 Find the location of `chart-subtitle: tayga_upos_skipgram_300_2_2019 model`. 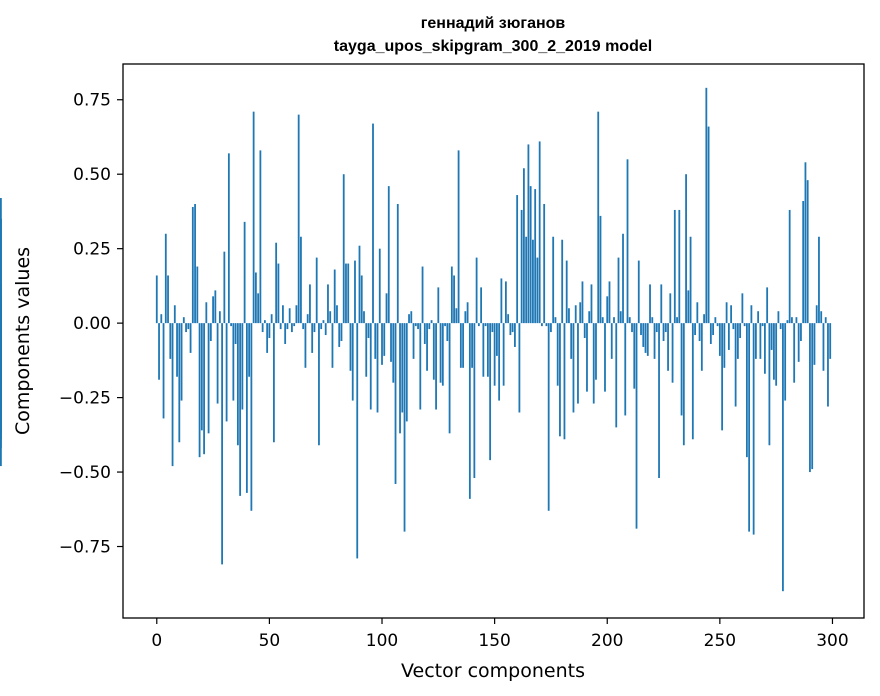

chart-subtitle: tayga_upos_skipgram_300_2_2019 model is located at coordinates (493, 46).